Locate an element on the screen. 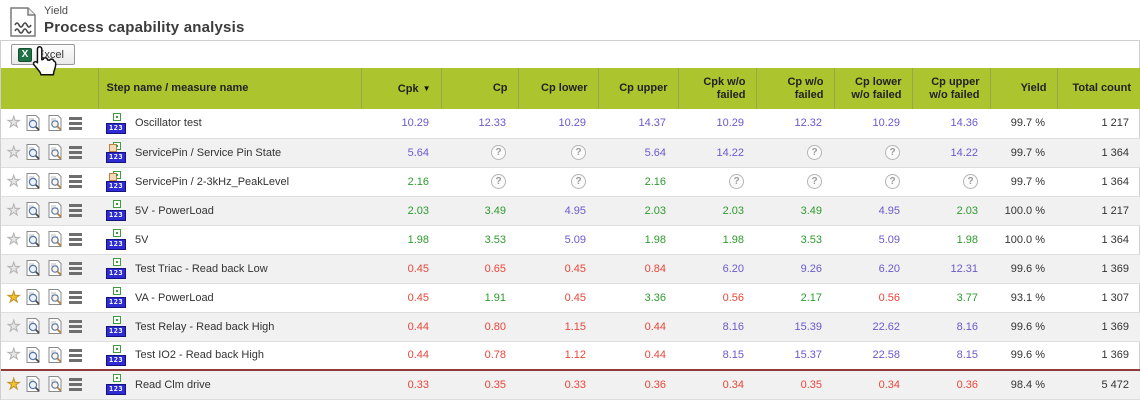 The image size is (1140, 400). cpk-wo-failed-value: 0.56 is located at coordinates (717, 298).